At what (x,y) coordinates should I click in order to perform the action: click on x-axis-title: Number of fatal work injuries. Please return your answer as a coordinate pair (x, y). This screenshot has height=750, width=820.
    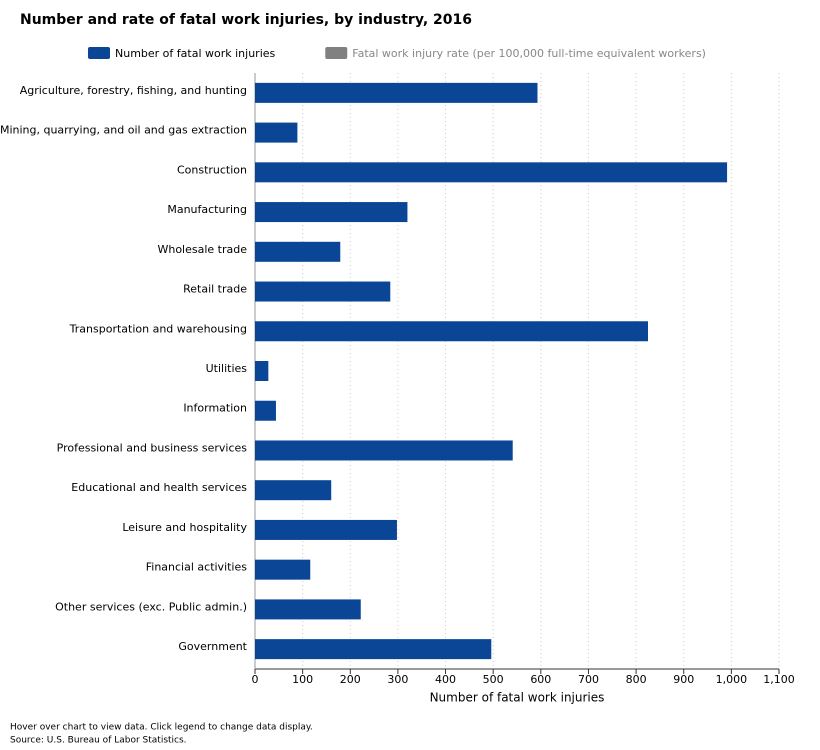
    Looking at the image, I should click on (517, 698).